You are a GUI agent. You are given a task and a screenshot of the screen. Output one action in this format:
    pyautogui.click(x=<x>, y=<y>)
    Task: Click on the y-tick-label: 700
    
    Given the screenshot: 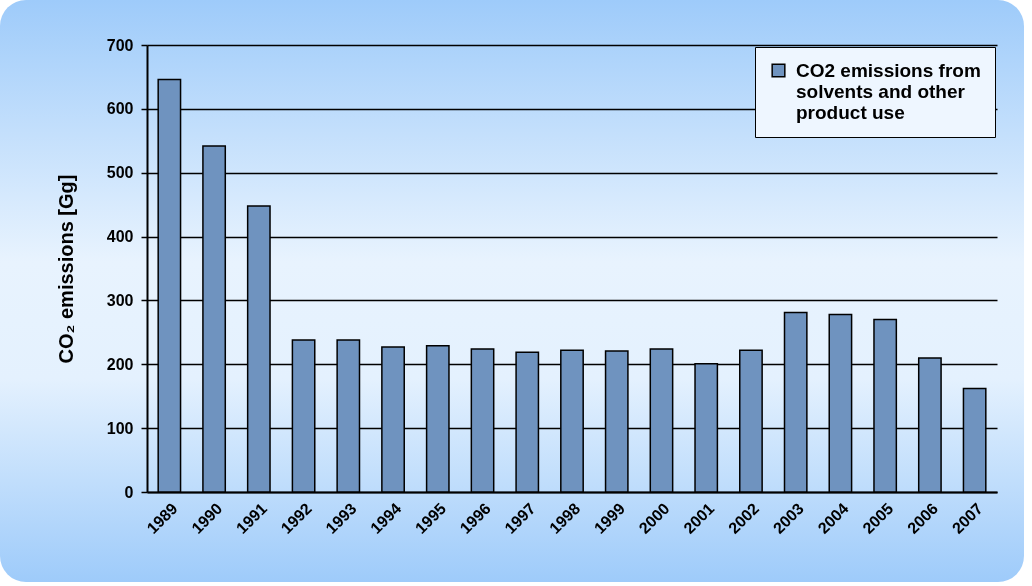 What is the action you would take?
    pyautogui.click(x=120, y=45)
    